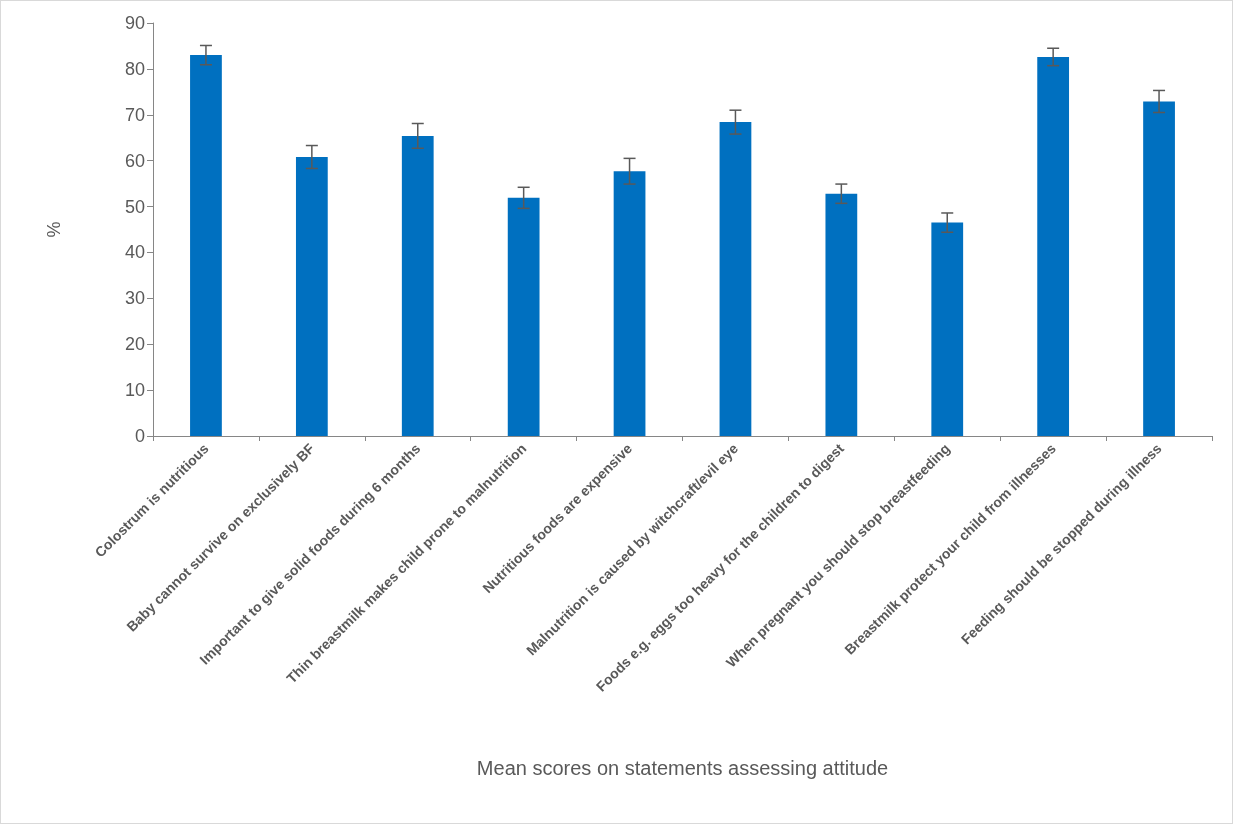 The image size is (1233, 824). Describe the element at coordinates (139, 436) in the screenshot. I see `y-tick-label: 0` at that location.